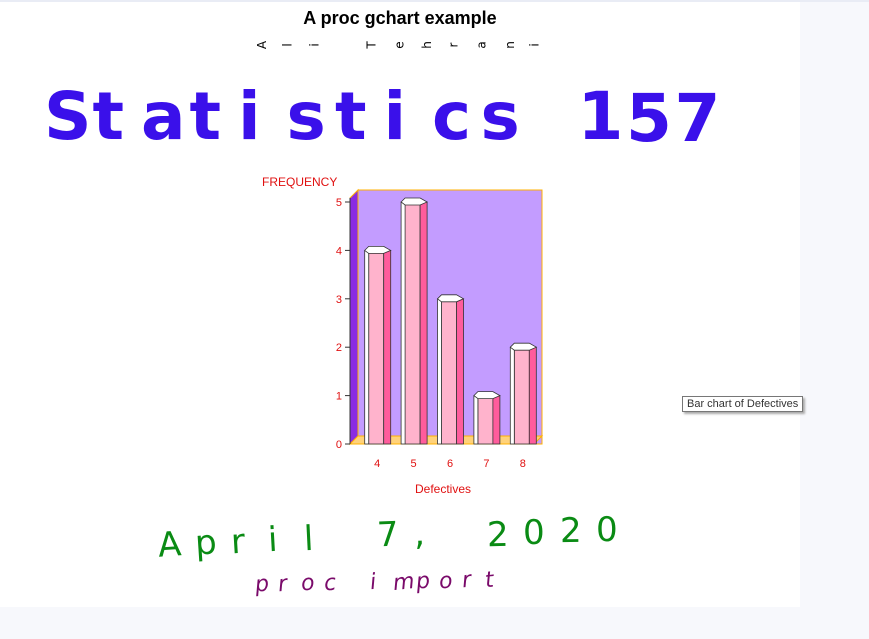 This screenshot has width=869, height=639. What do you see at coordinates (600, 116) in the screenshot?
I see `course-letter: 1` at bounding box center [600, 116].